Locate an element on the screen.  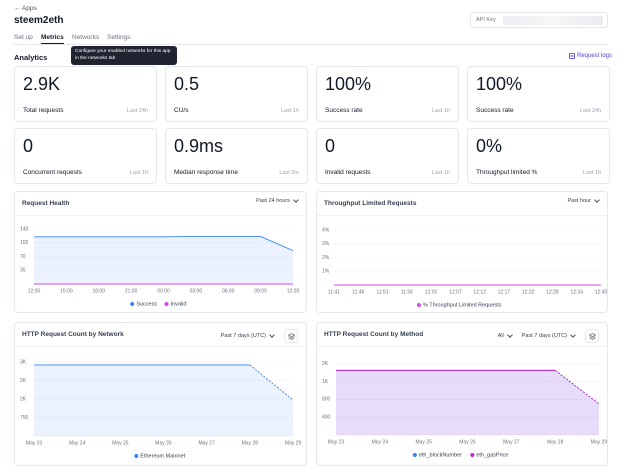
layers-icon is located at coordinates (291, 336).